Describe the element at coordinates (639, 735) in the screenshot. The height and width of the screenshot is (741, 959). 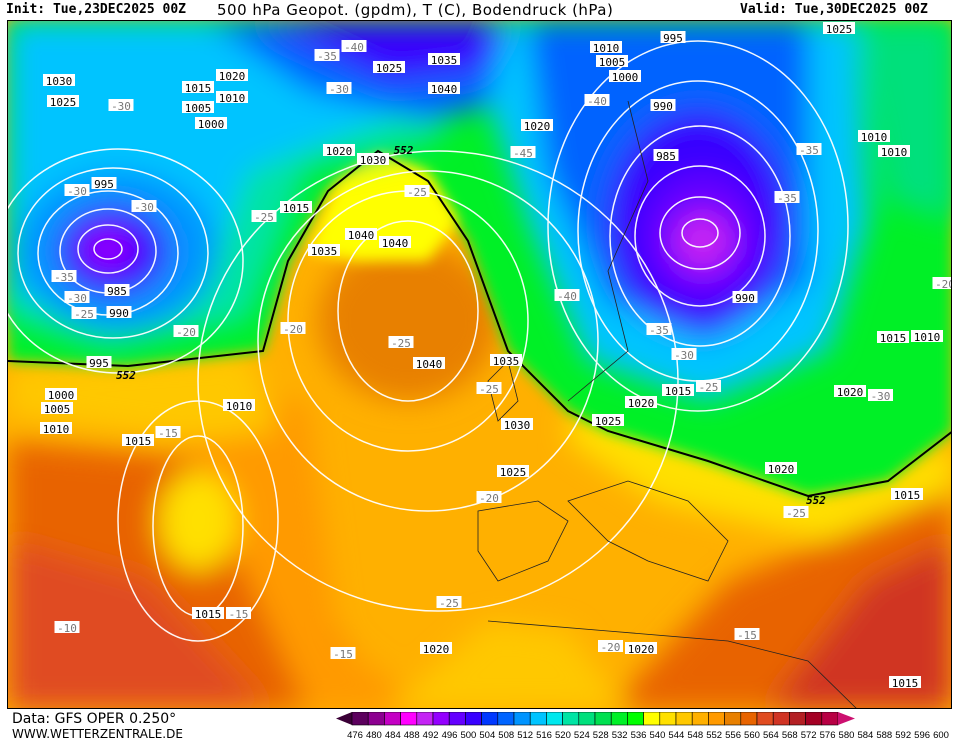
I see `colorbar-tick-label: 536` at that location.